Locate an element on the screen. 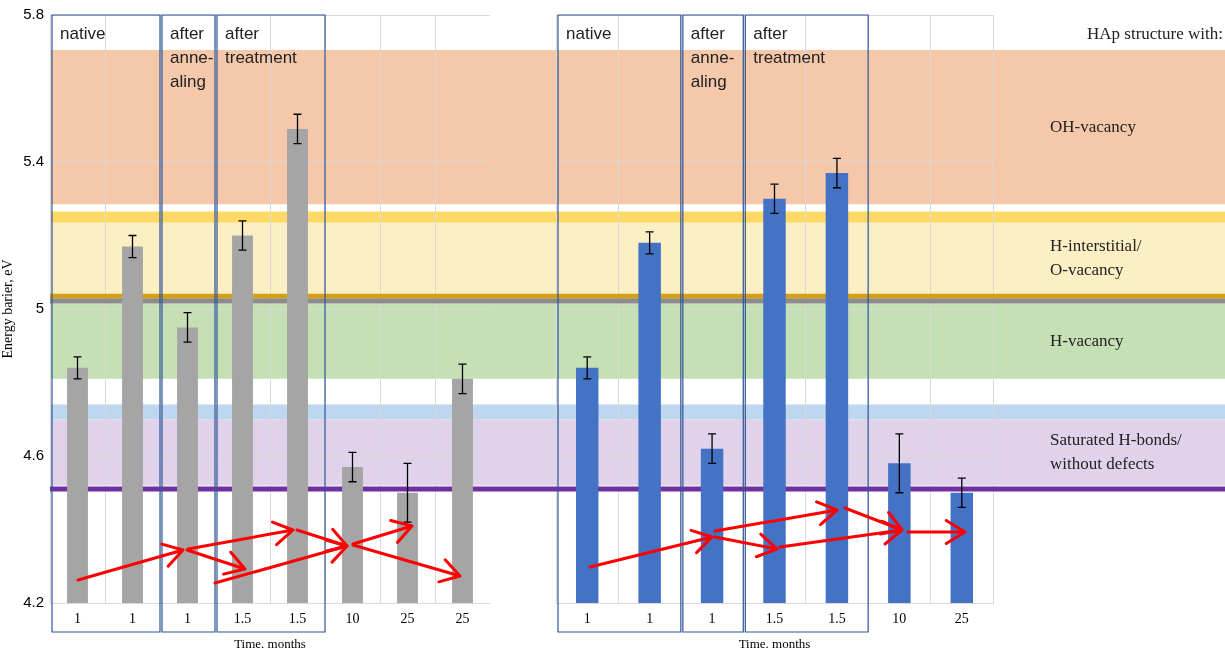 The image size is (1225, 652). band-label: OH-vacancy is located at coordinates (1093, 126).